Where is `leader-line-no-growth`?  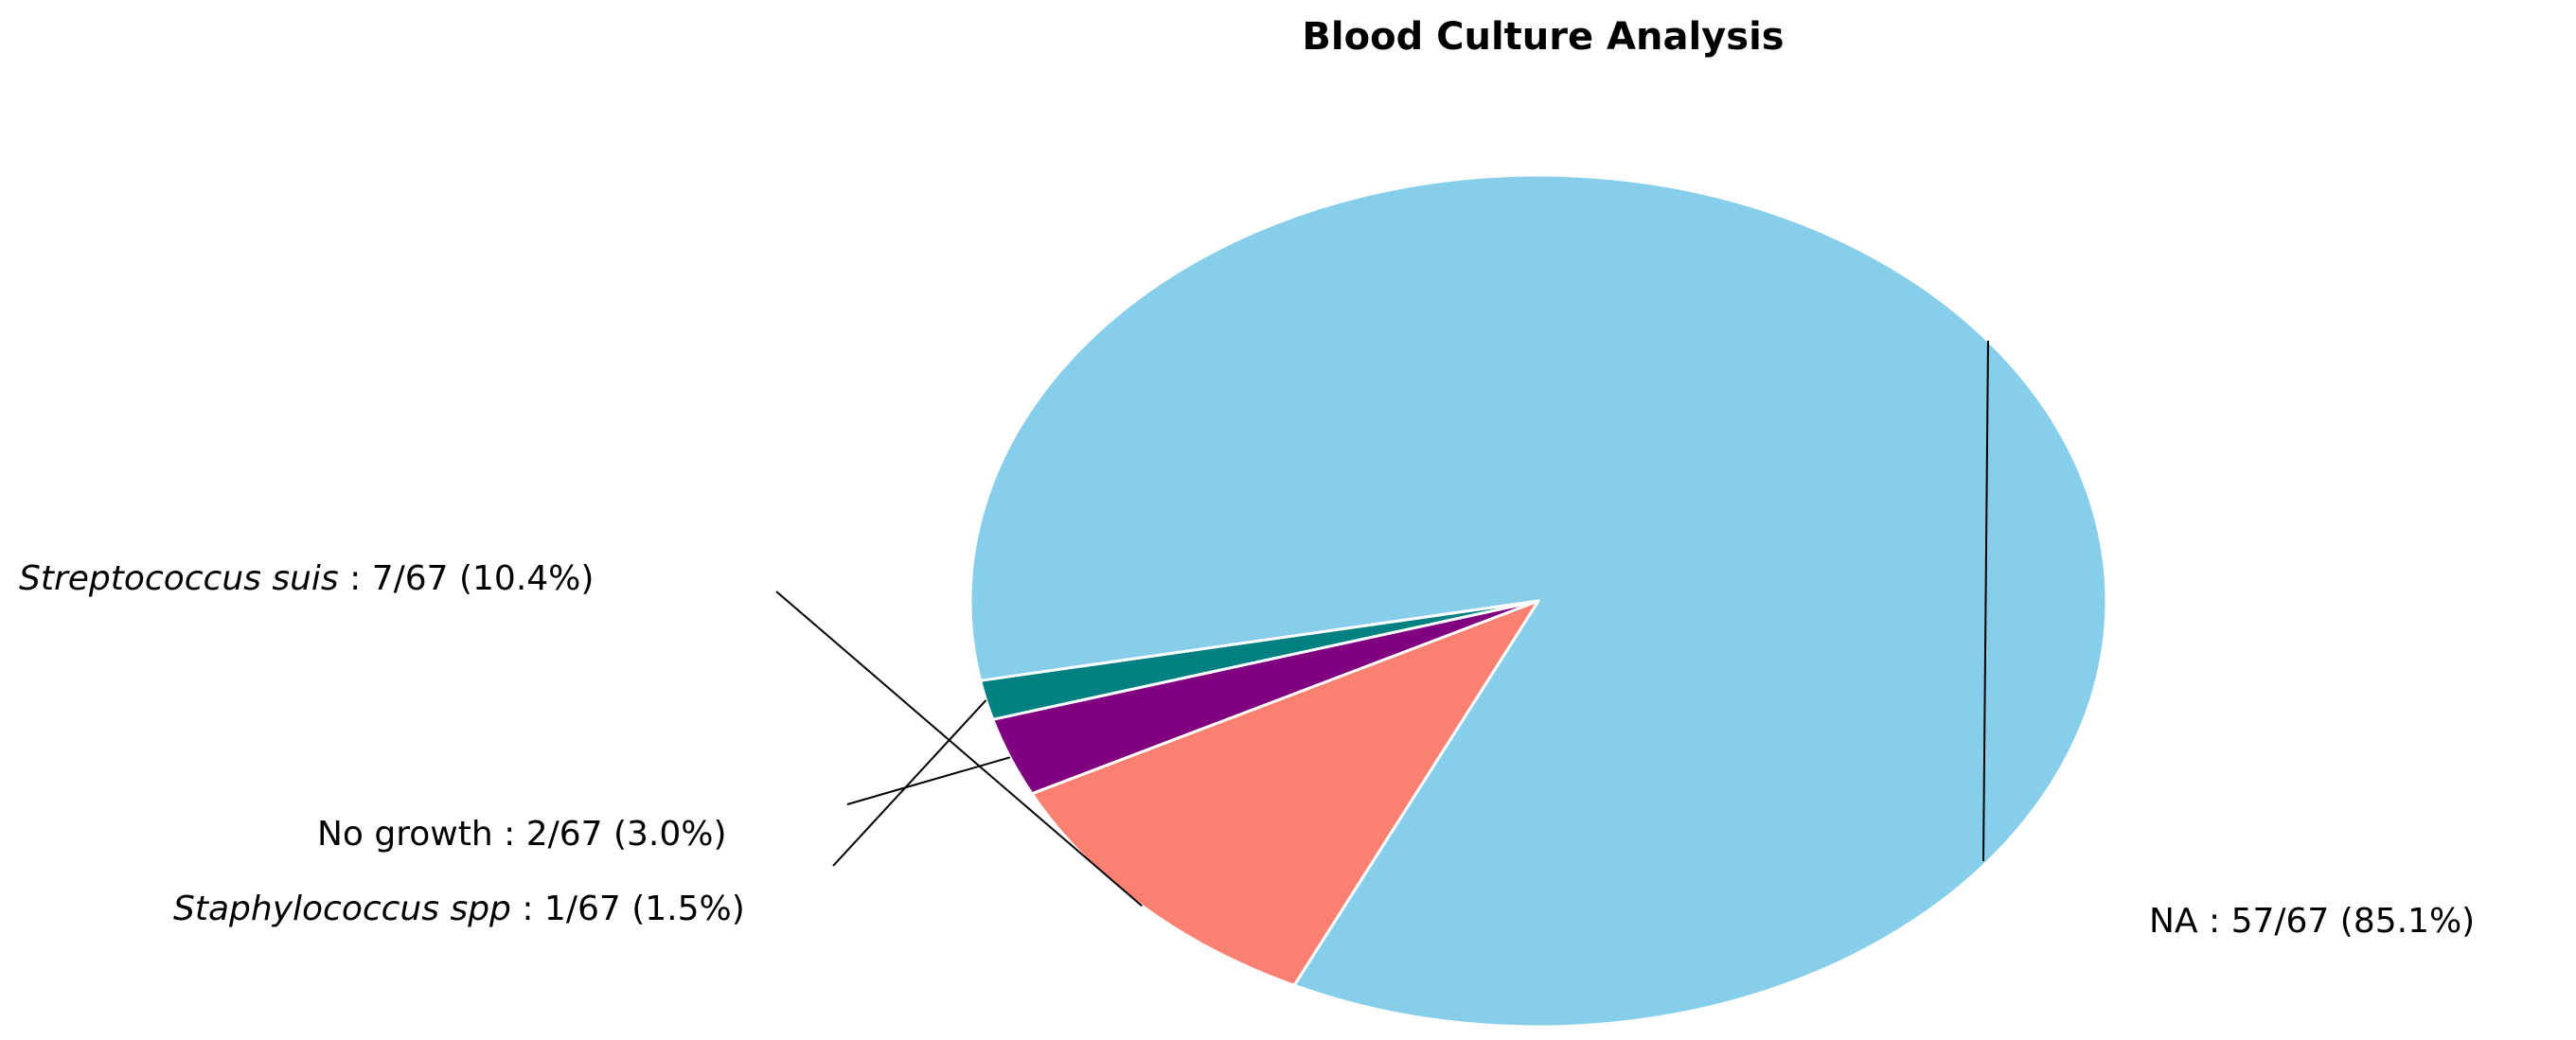 leader-line-no-growth is located at coordinates (928, 781).